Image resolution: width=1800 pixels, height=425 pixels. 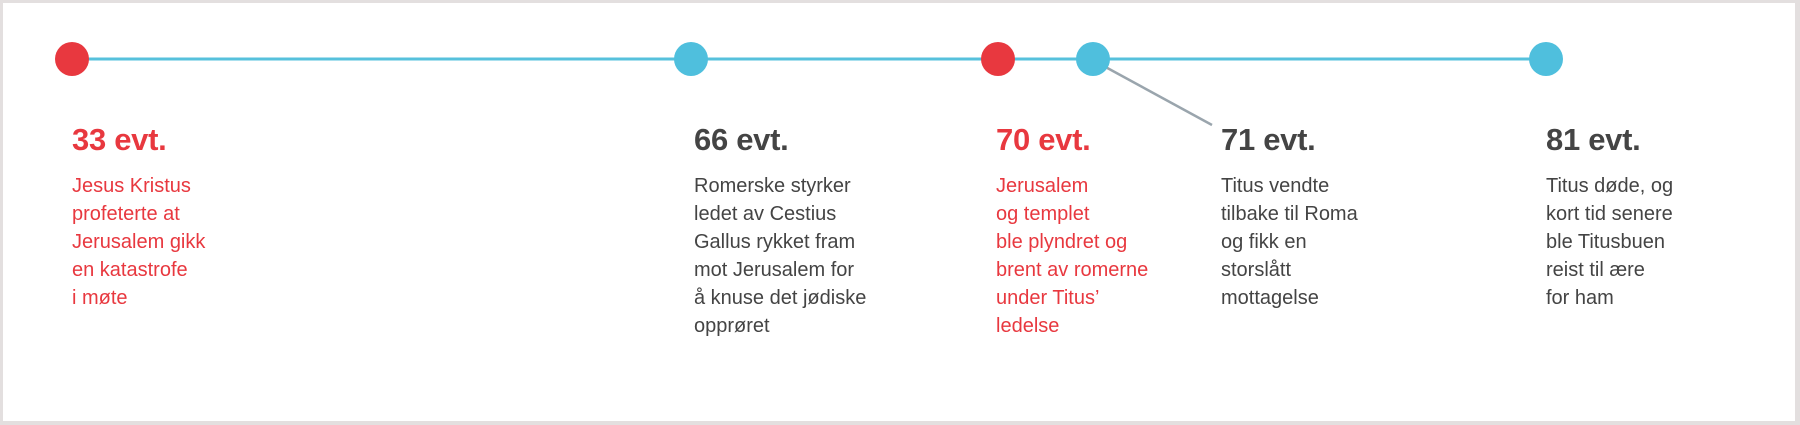 What do you see at coordinates (780, 298) in the screenshot?
I see `description-line: å knuse det jødiske` at bounding box center [780, 298].